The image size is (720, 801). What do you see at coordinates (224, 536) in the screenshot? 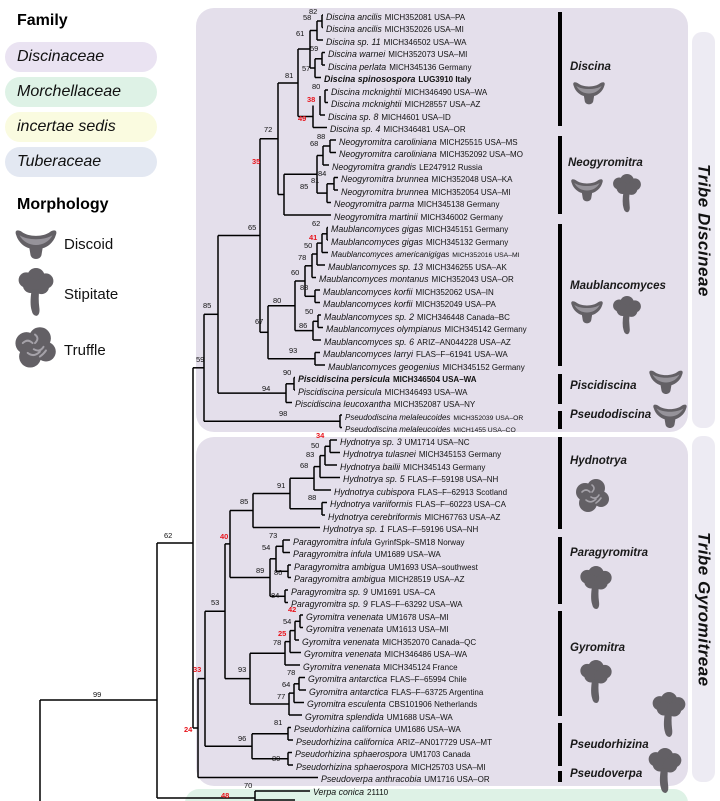
I see `support-value: 40` at bounding box center [224, 536].